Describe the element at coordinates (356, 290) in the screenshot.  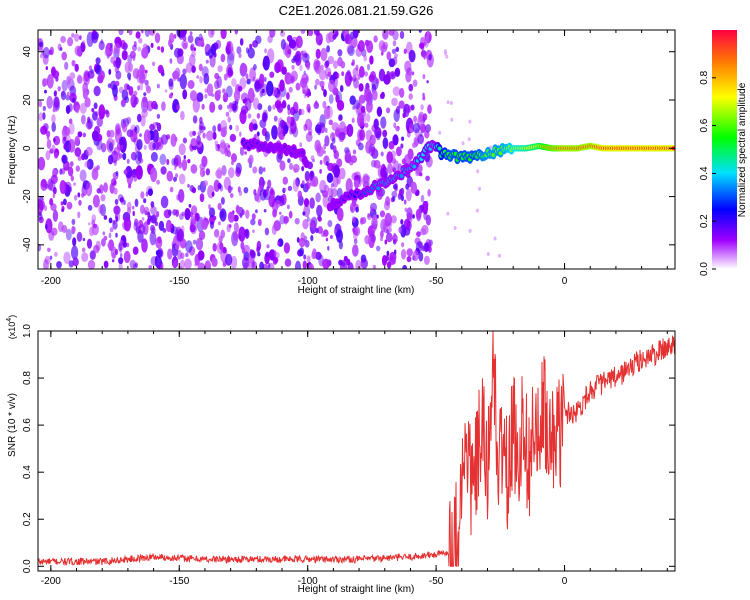
I see `spectrogram-x-label: Height of straight line (km)` at that location.